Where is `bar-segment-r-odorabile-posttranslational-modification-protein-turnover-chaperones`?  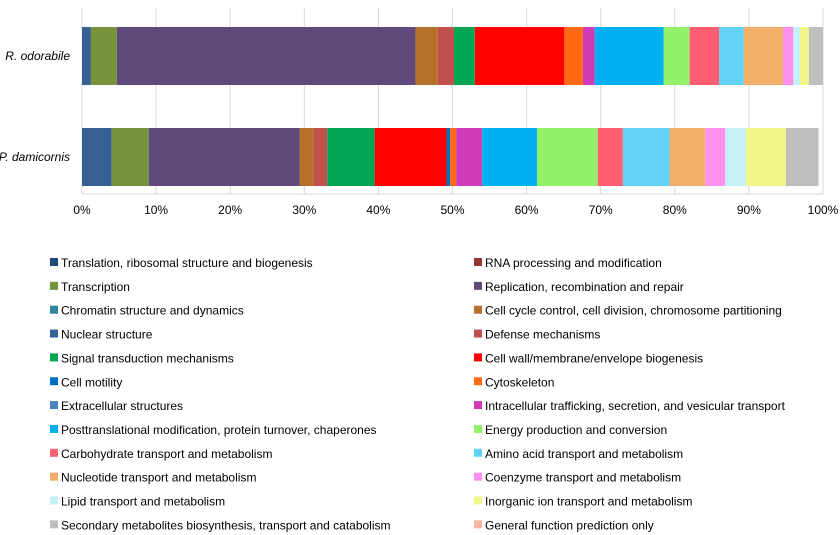 bar-segment-r-odorabile-posttranslational-modification-protein-turnover-chaperones is located at coordinates (629, 56).